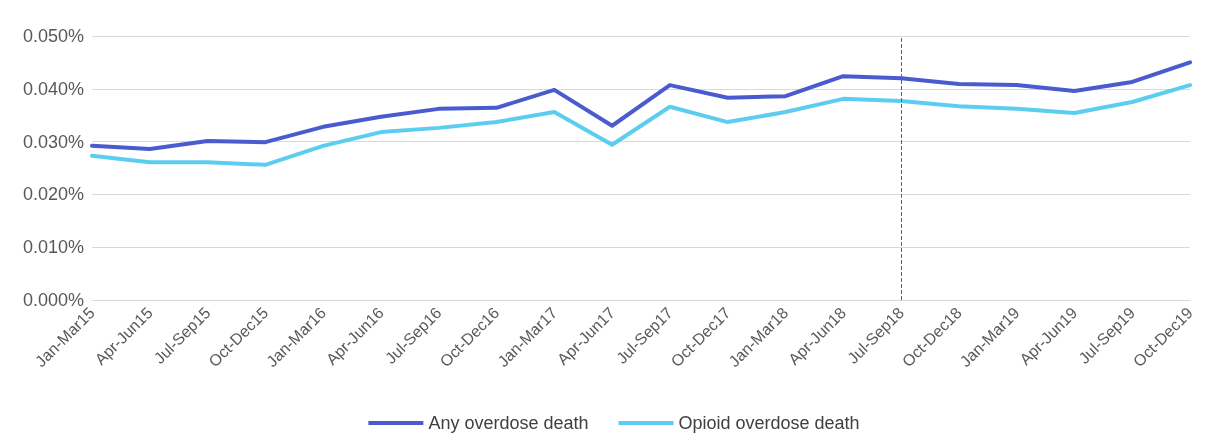 The width and height of the screenshot is (1228, 445). Describe the element at coordinates (769, 423) in the screenshot. I see `legend-label: Opioid overdose death` at that location.